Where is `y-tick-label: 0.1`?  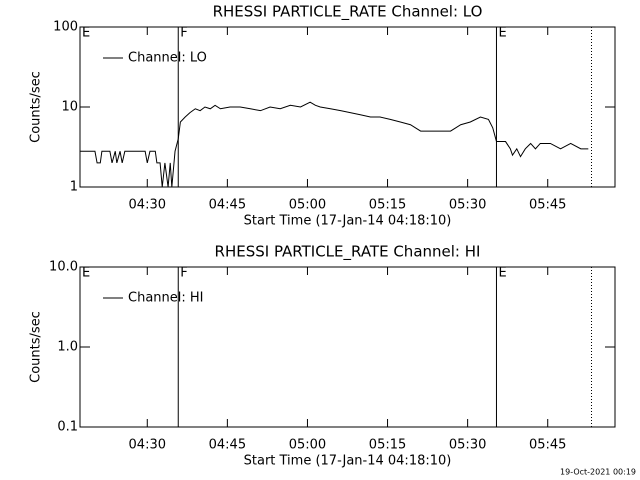
y-tick-label: 0.1 is located at coordinates (67, 427).